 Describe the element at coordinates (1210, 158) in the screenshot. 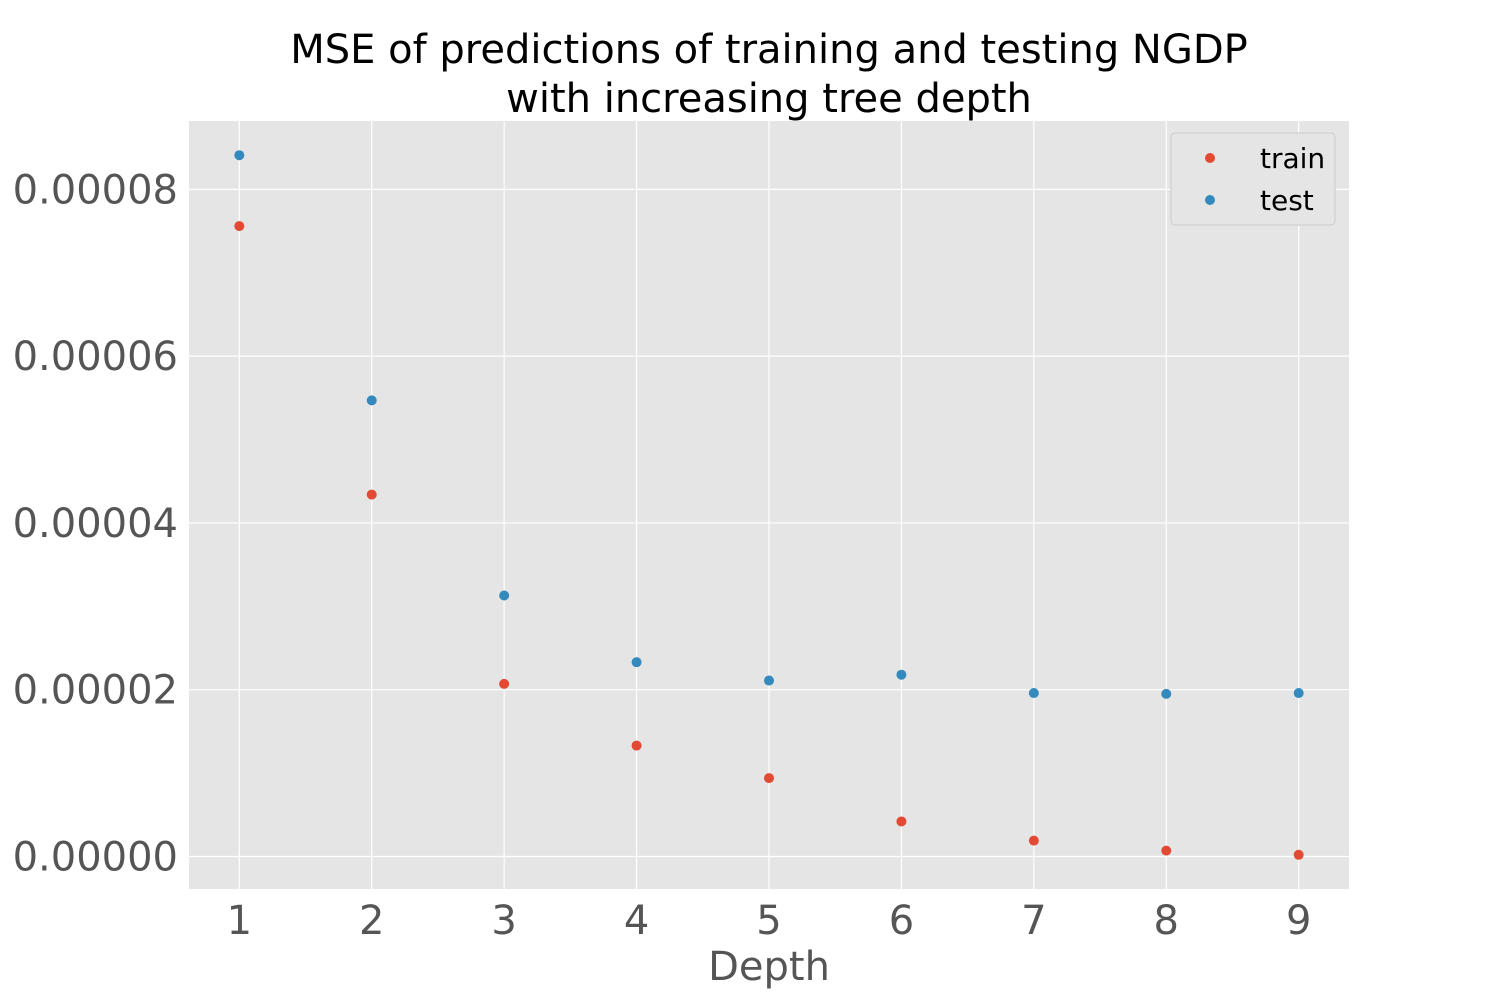

I see `legend-marker-train` at that location.